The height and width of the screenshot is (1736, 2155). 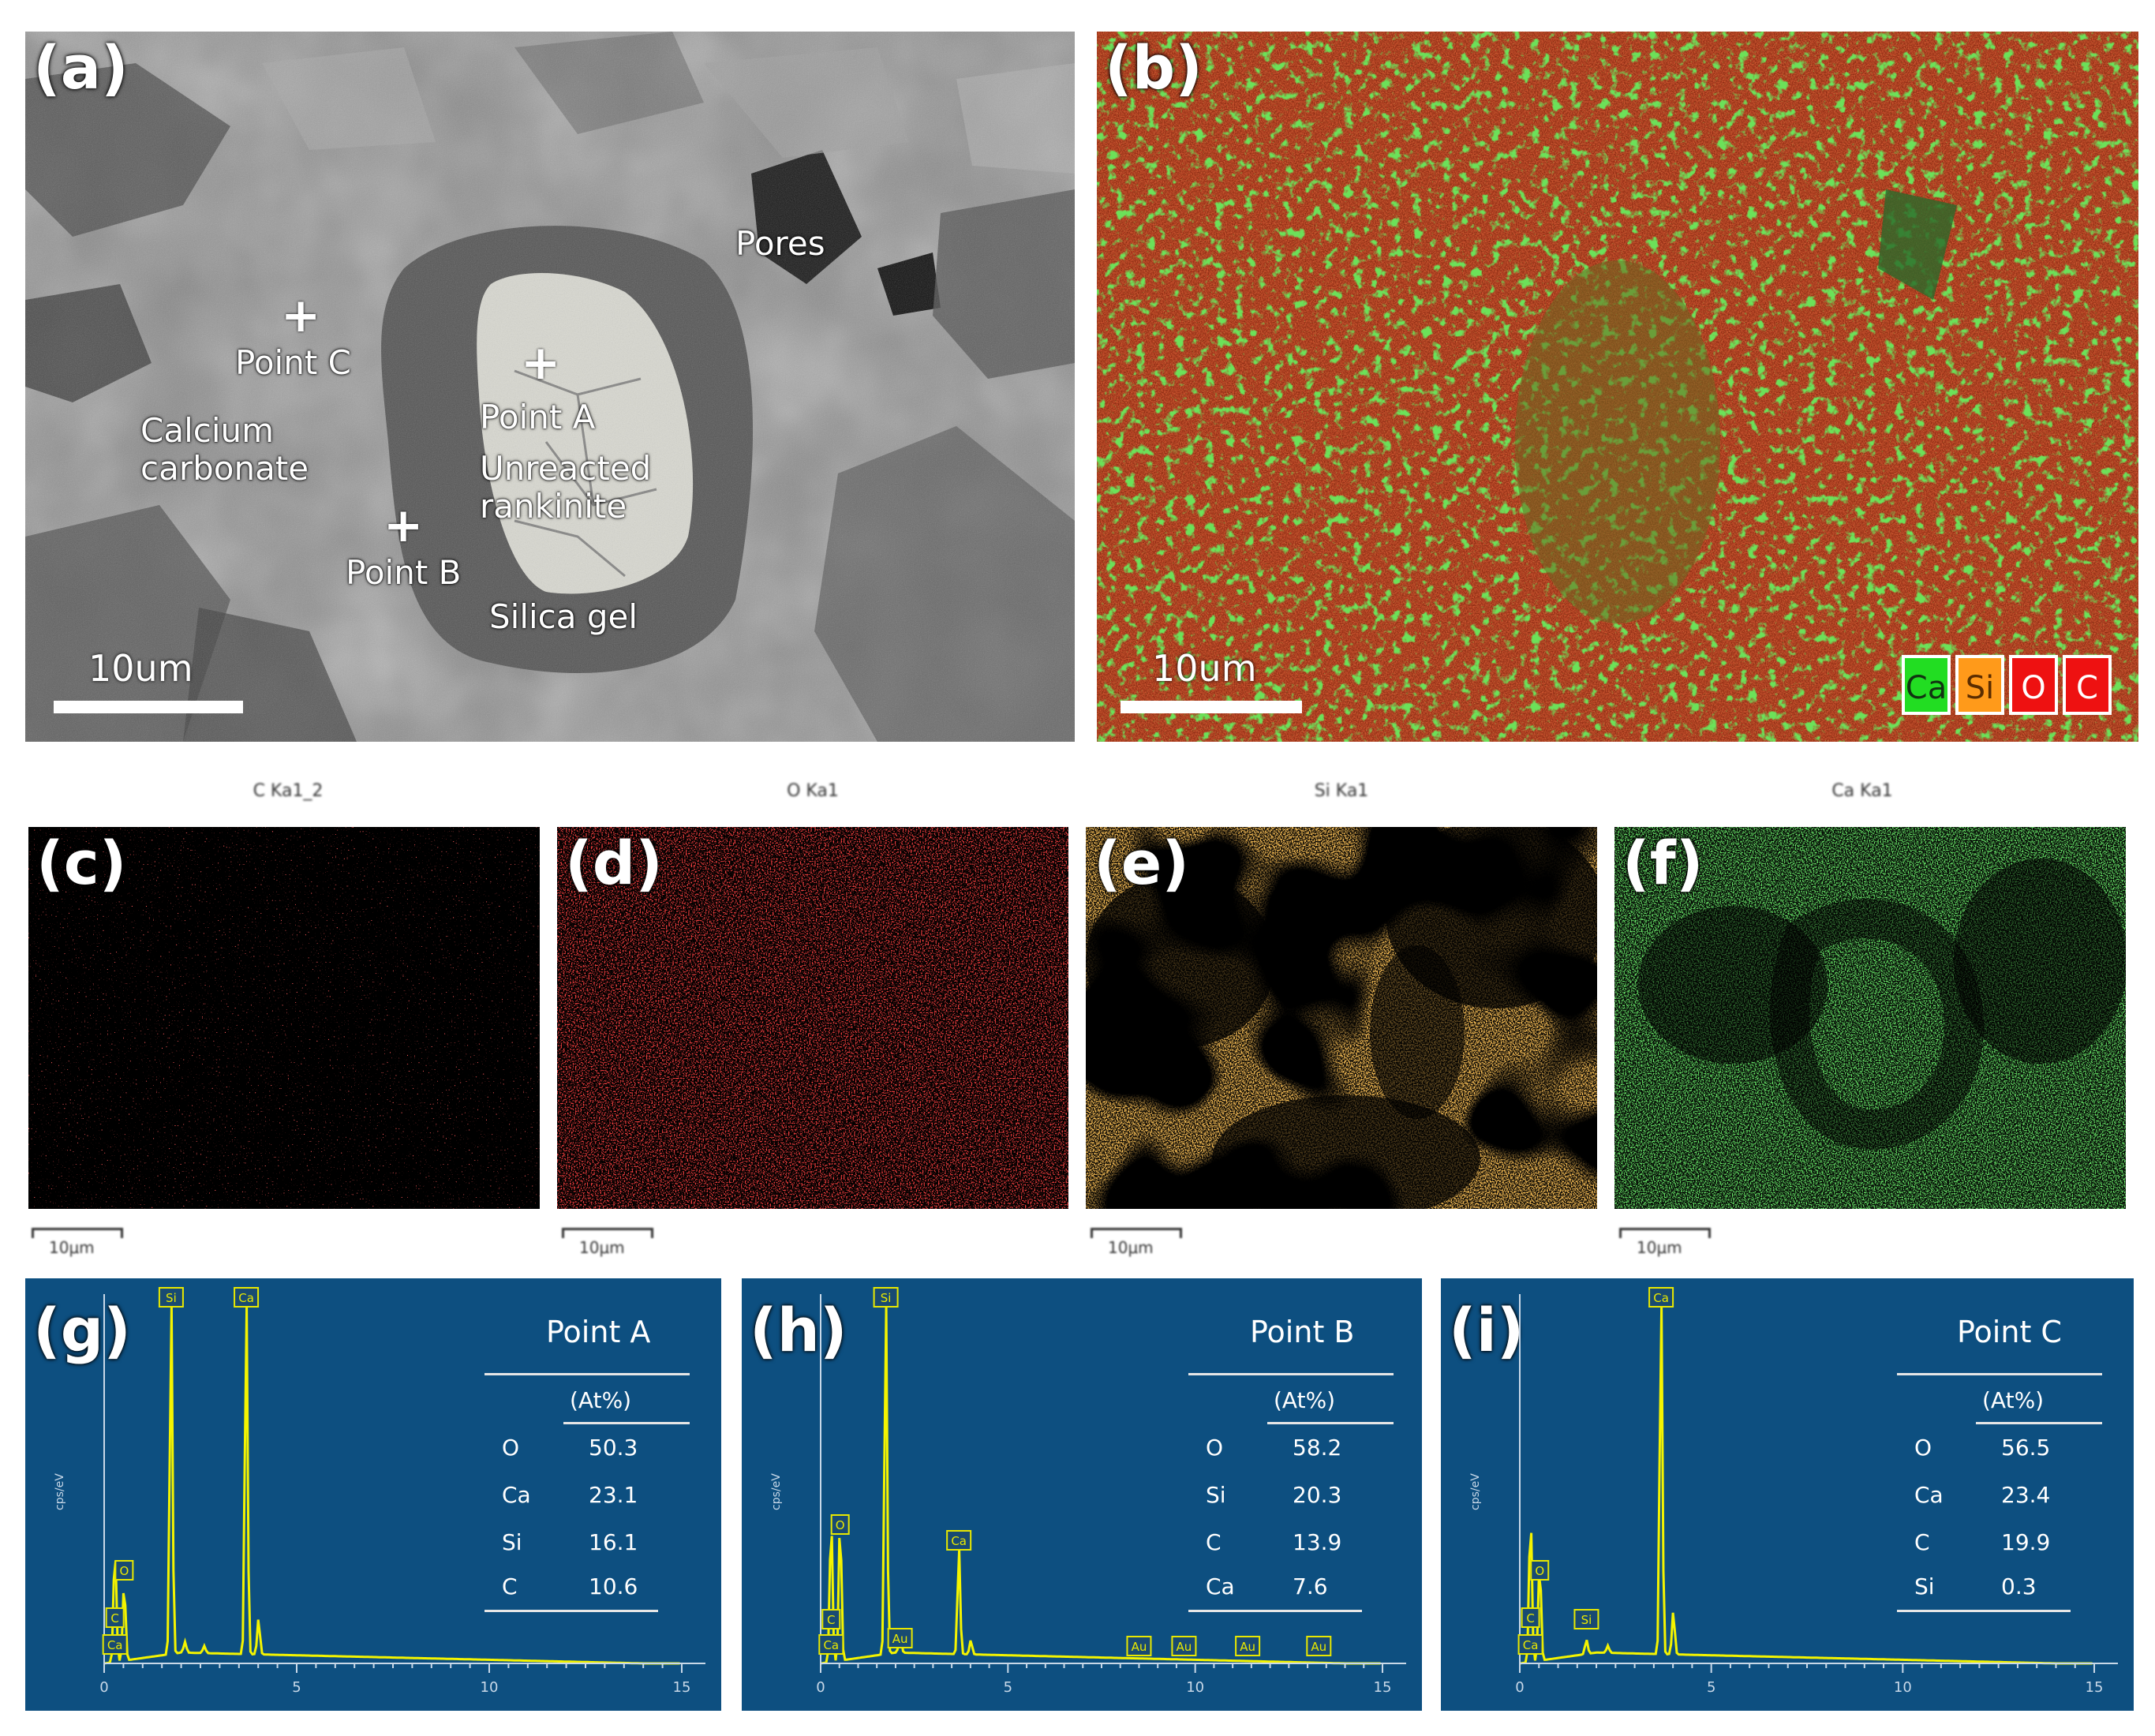 What do you see at coordinates (1154, 67) in the screenshot?
I see `panel-b-label: (b)` at bounding box center [1154, 67].